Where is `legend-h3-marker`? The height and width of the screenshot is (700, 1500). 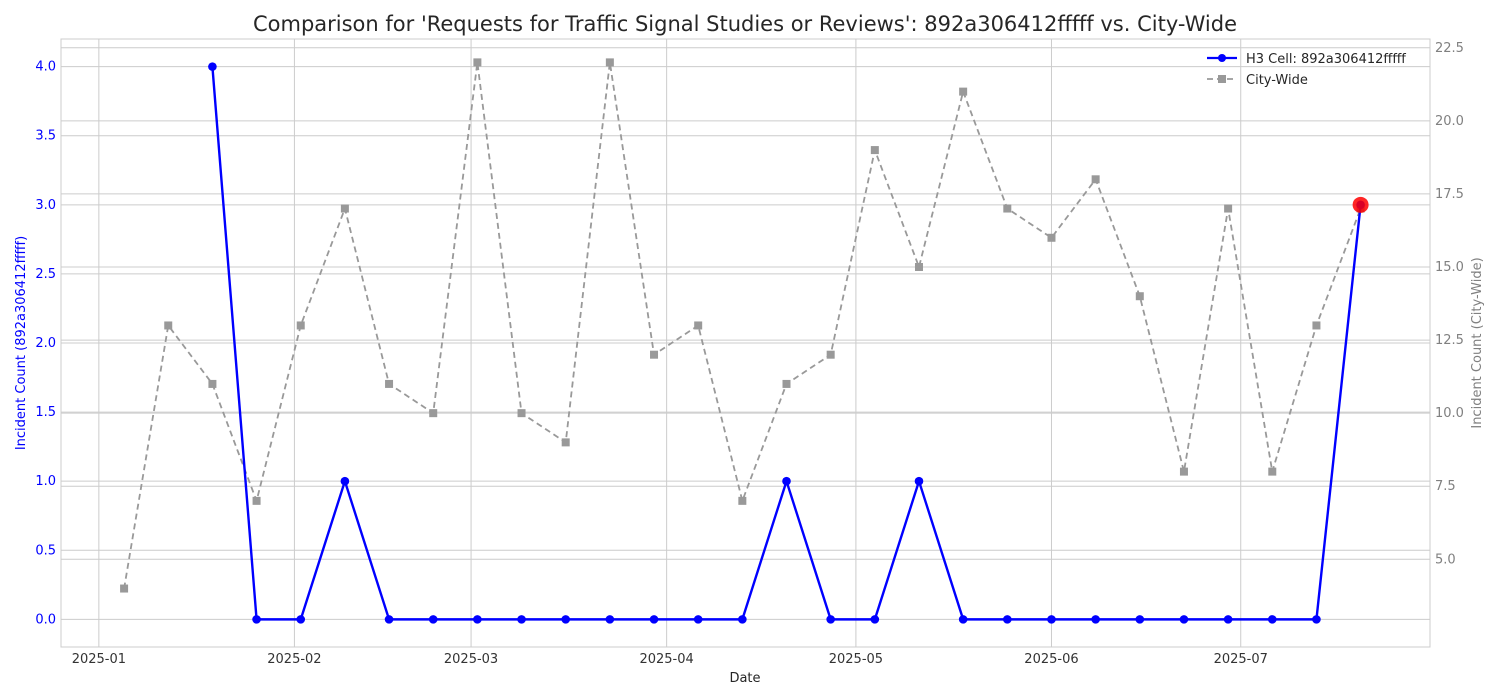
legend-h3-marker is located at coordinates (1222, 58).